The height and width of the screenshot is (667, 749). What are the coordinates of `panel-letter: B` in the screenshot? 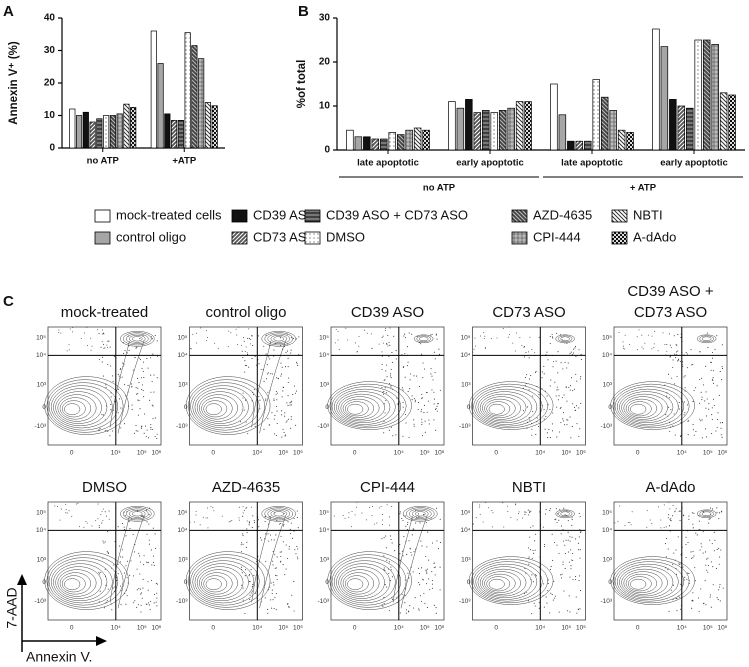 It's located at (303, 11).